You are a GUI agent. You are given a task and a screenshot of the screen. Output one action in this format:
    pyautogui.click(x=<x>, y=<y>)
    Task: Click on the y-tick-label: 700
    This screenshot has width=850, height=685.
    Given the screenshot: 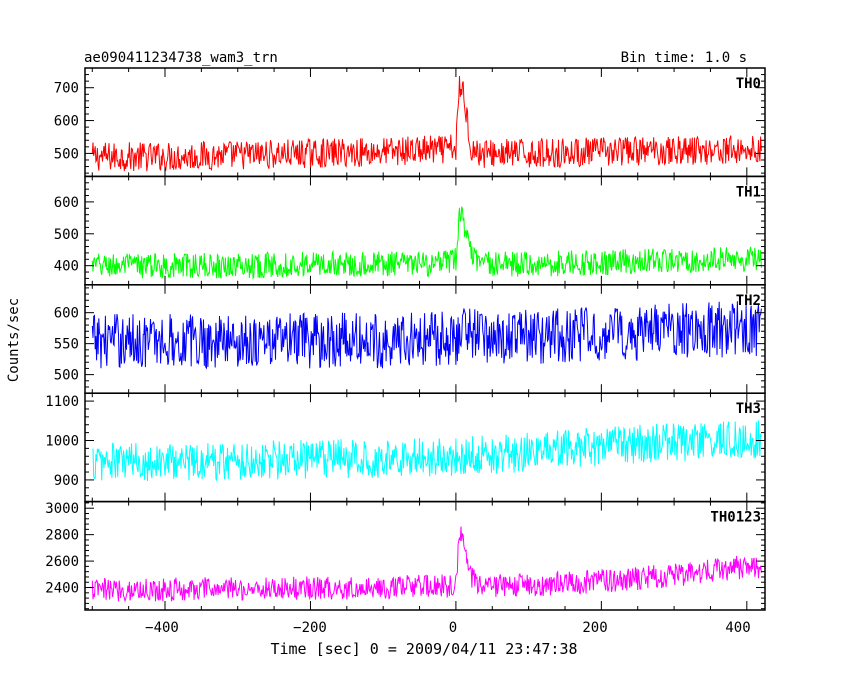 What is the action you would take?
    pyautogui.click(x=66, y=89)
    